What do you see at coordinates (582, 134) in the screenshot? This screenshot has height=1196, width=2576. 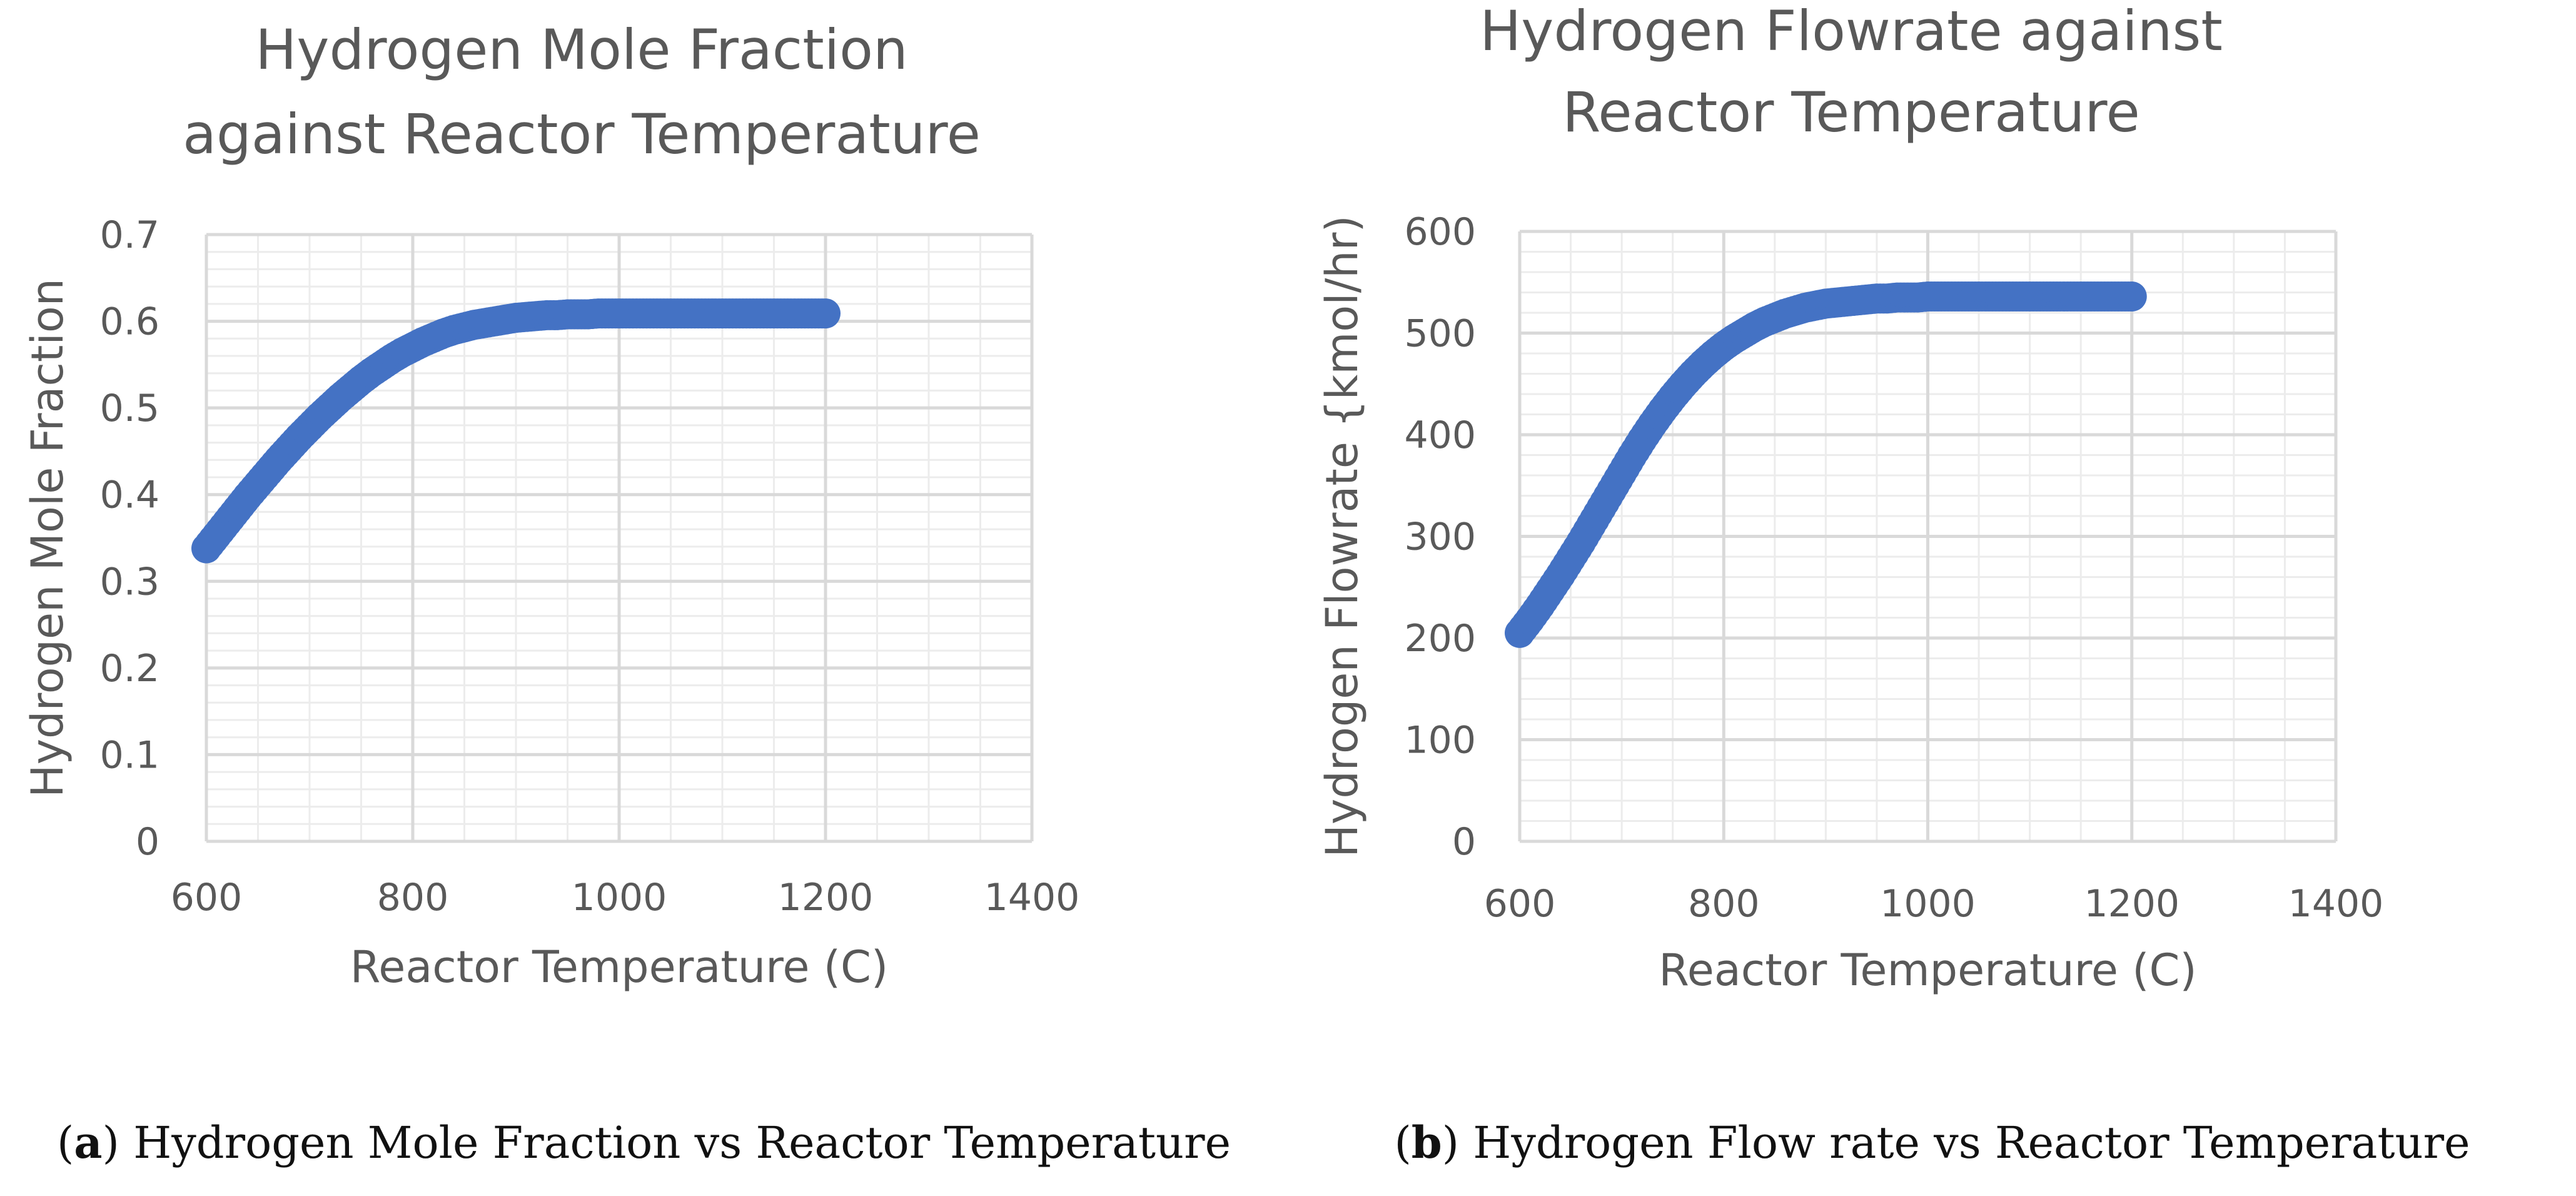 I see `chart-title-line: against Reactor Temperature` at bounding box center [582, 134].